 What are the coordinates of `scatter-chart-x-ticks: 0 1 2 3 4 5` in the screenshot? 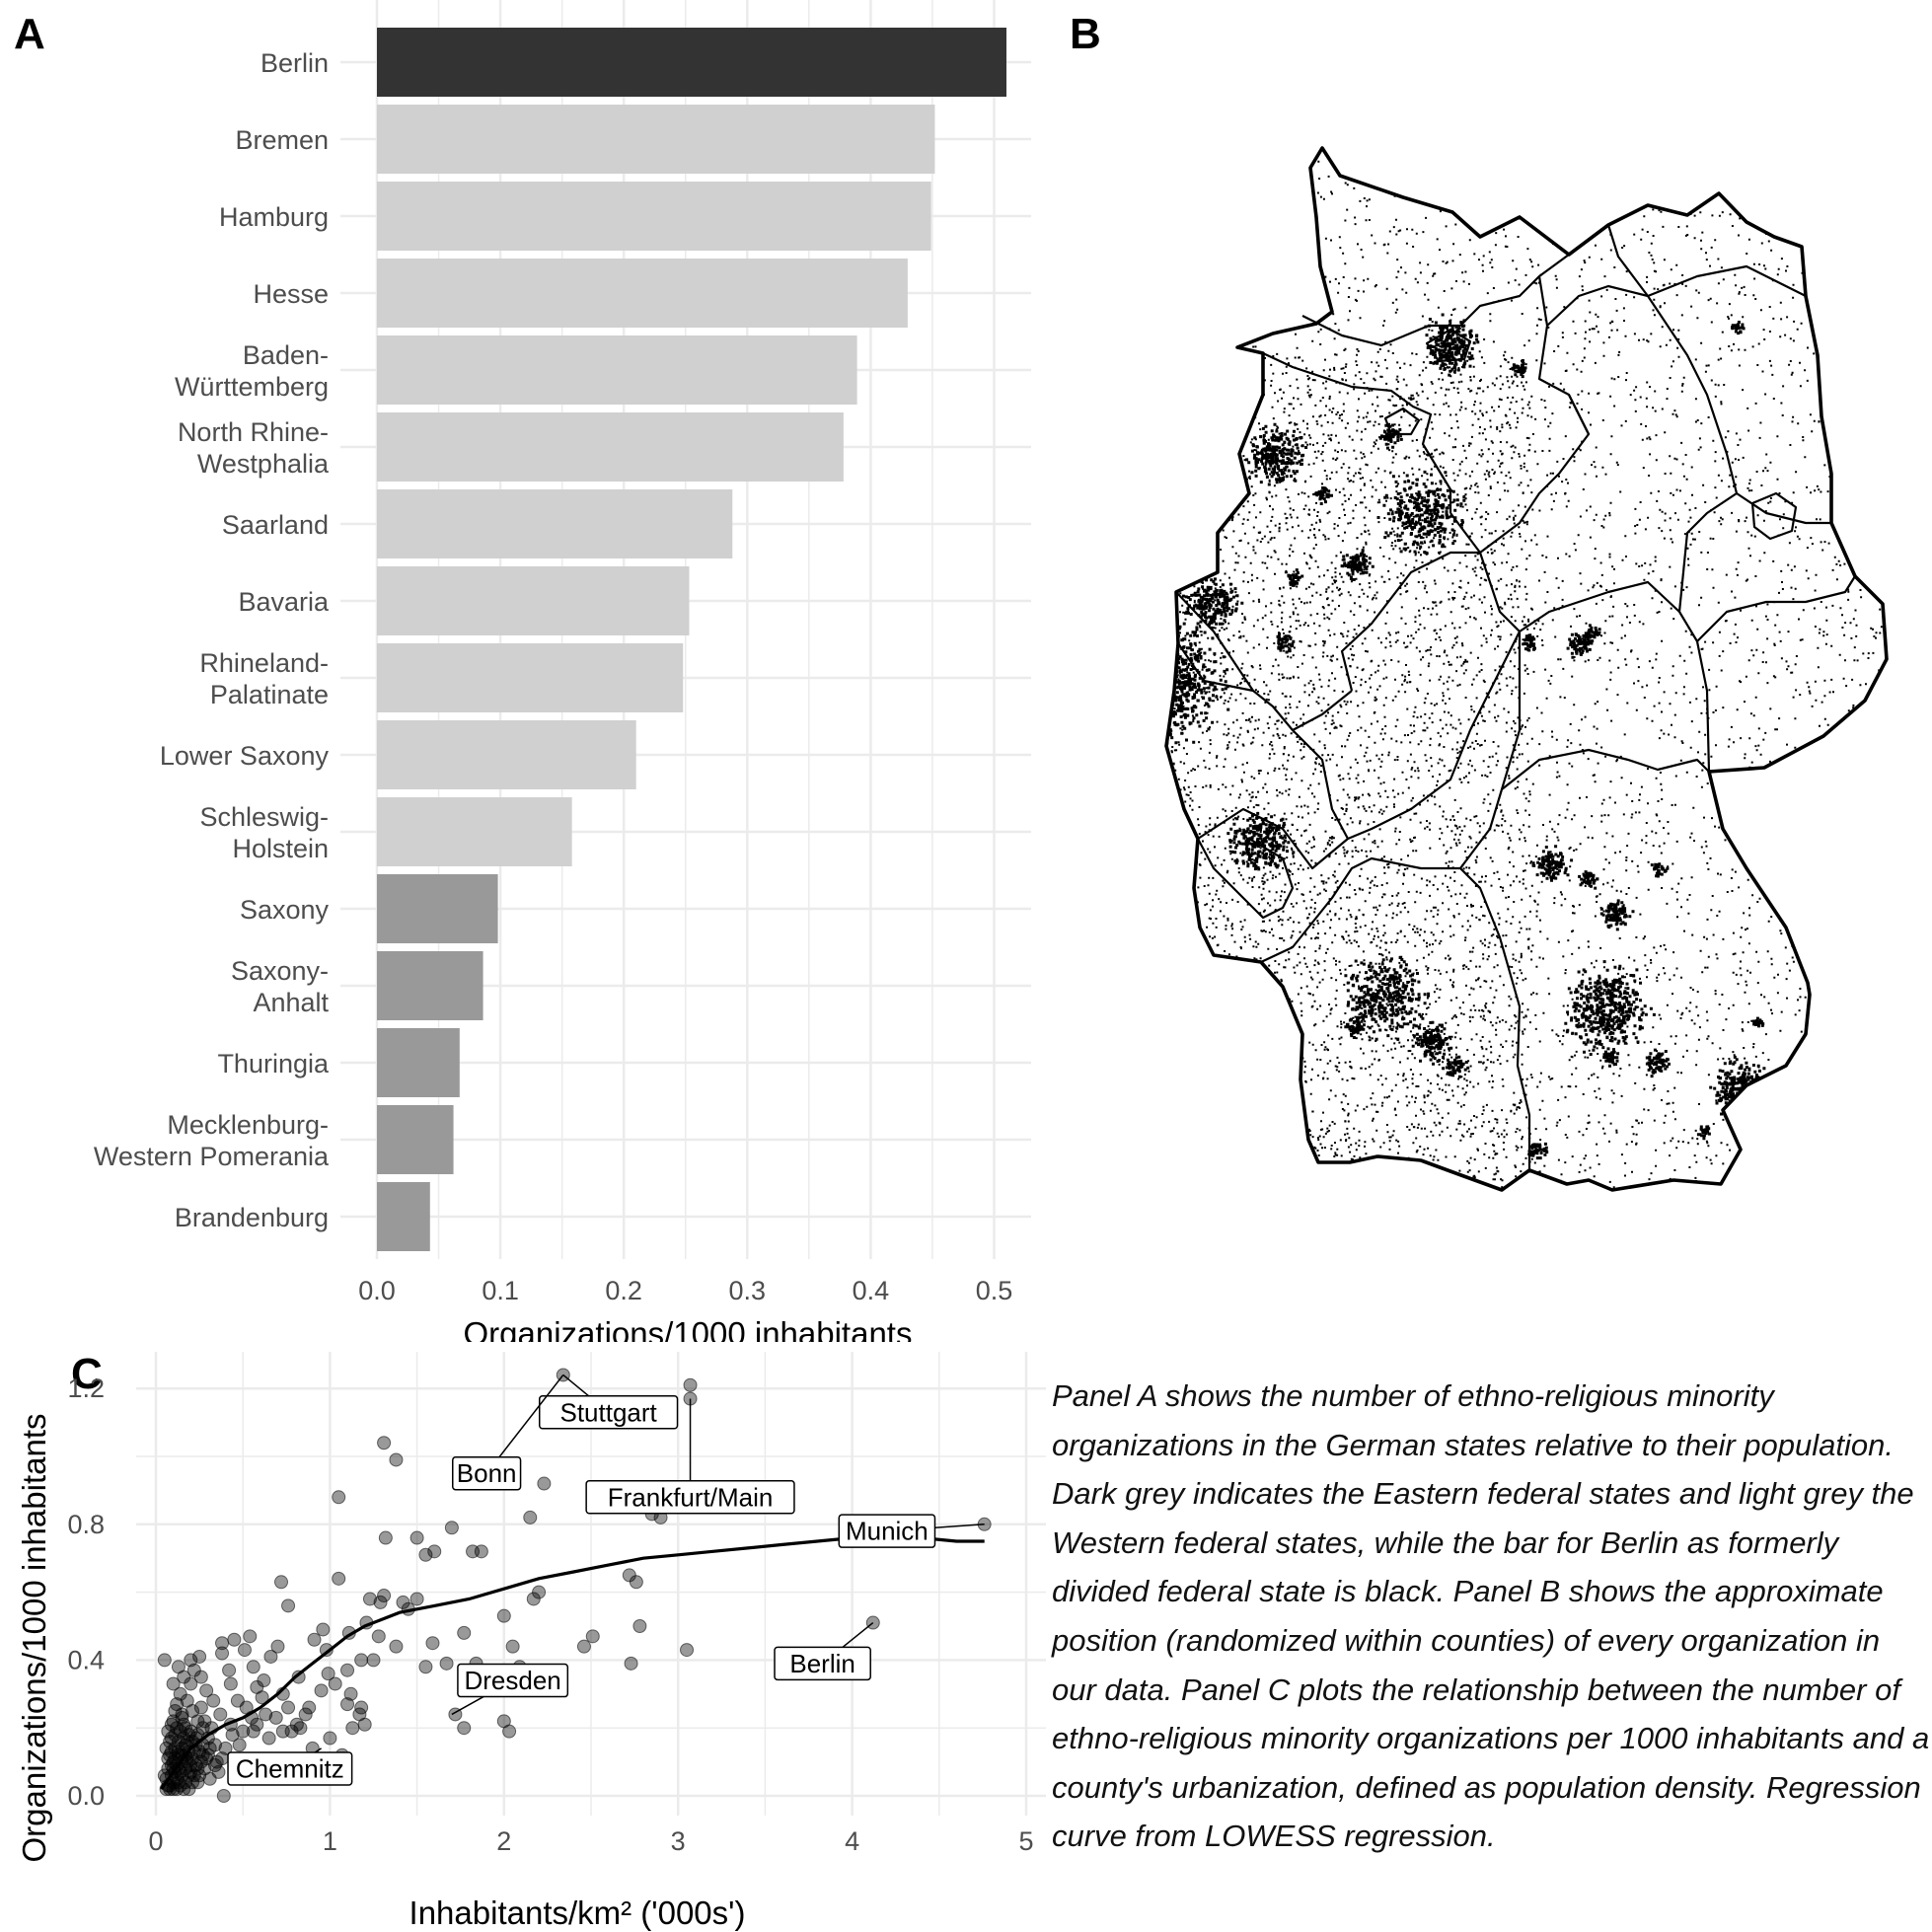 It's located at (590, 1841).